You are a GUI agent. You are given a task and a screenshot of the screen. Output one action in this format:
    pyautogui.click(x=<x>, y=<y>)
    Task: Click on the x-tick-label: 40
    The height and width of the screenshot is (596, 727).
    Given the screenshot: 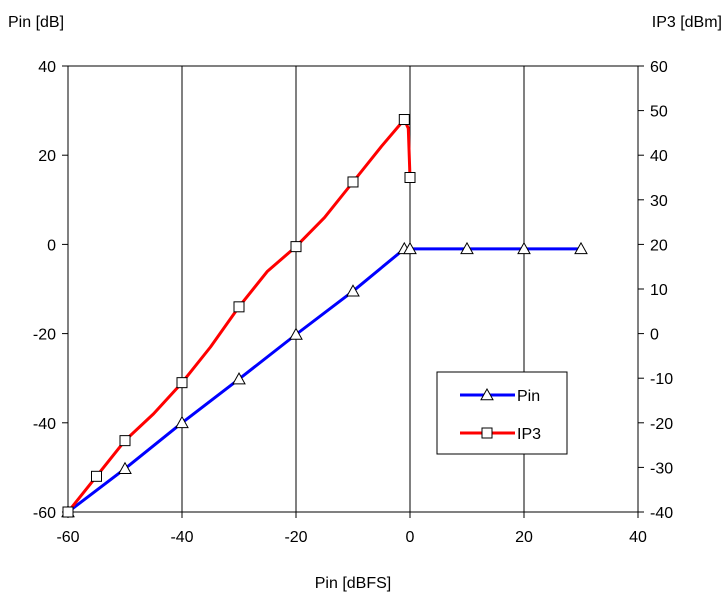 What is the action you would take?
    pyautogui.click(x=638, y=537)
    